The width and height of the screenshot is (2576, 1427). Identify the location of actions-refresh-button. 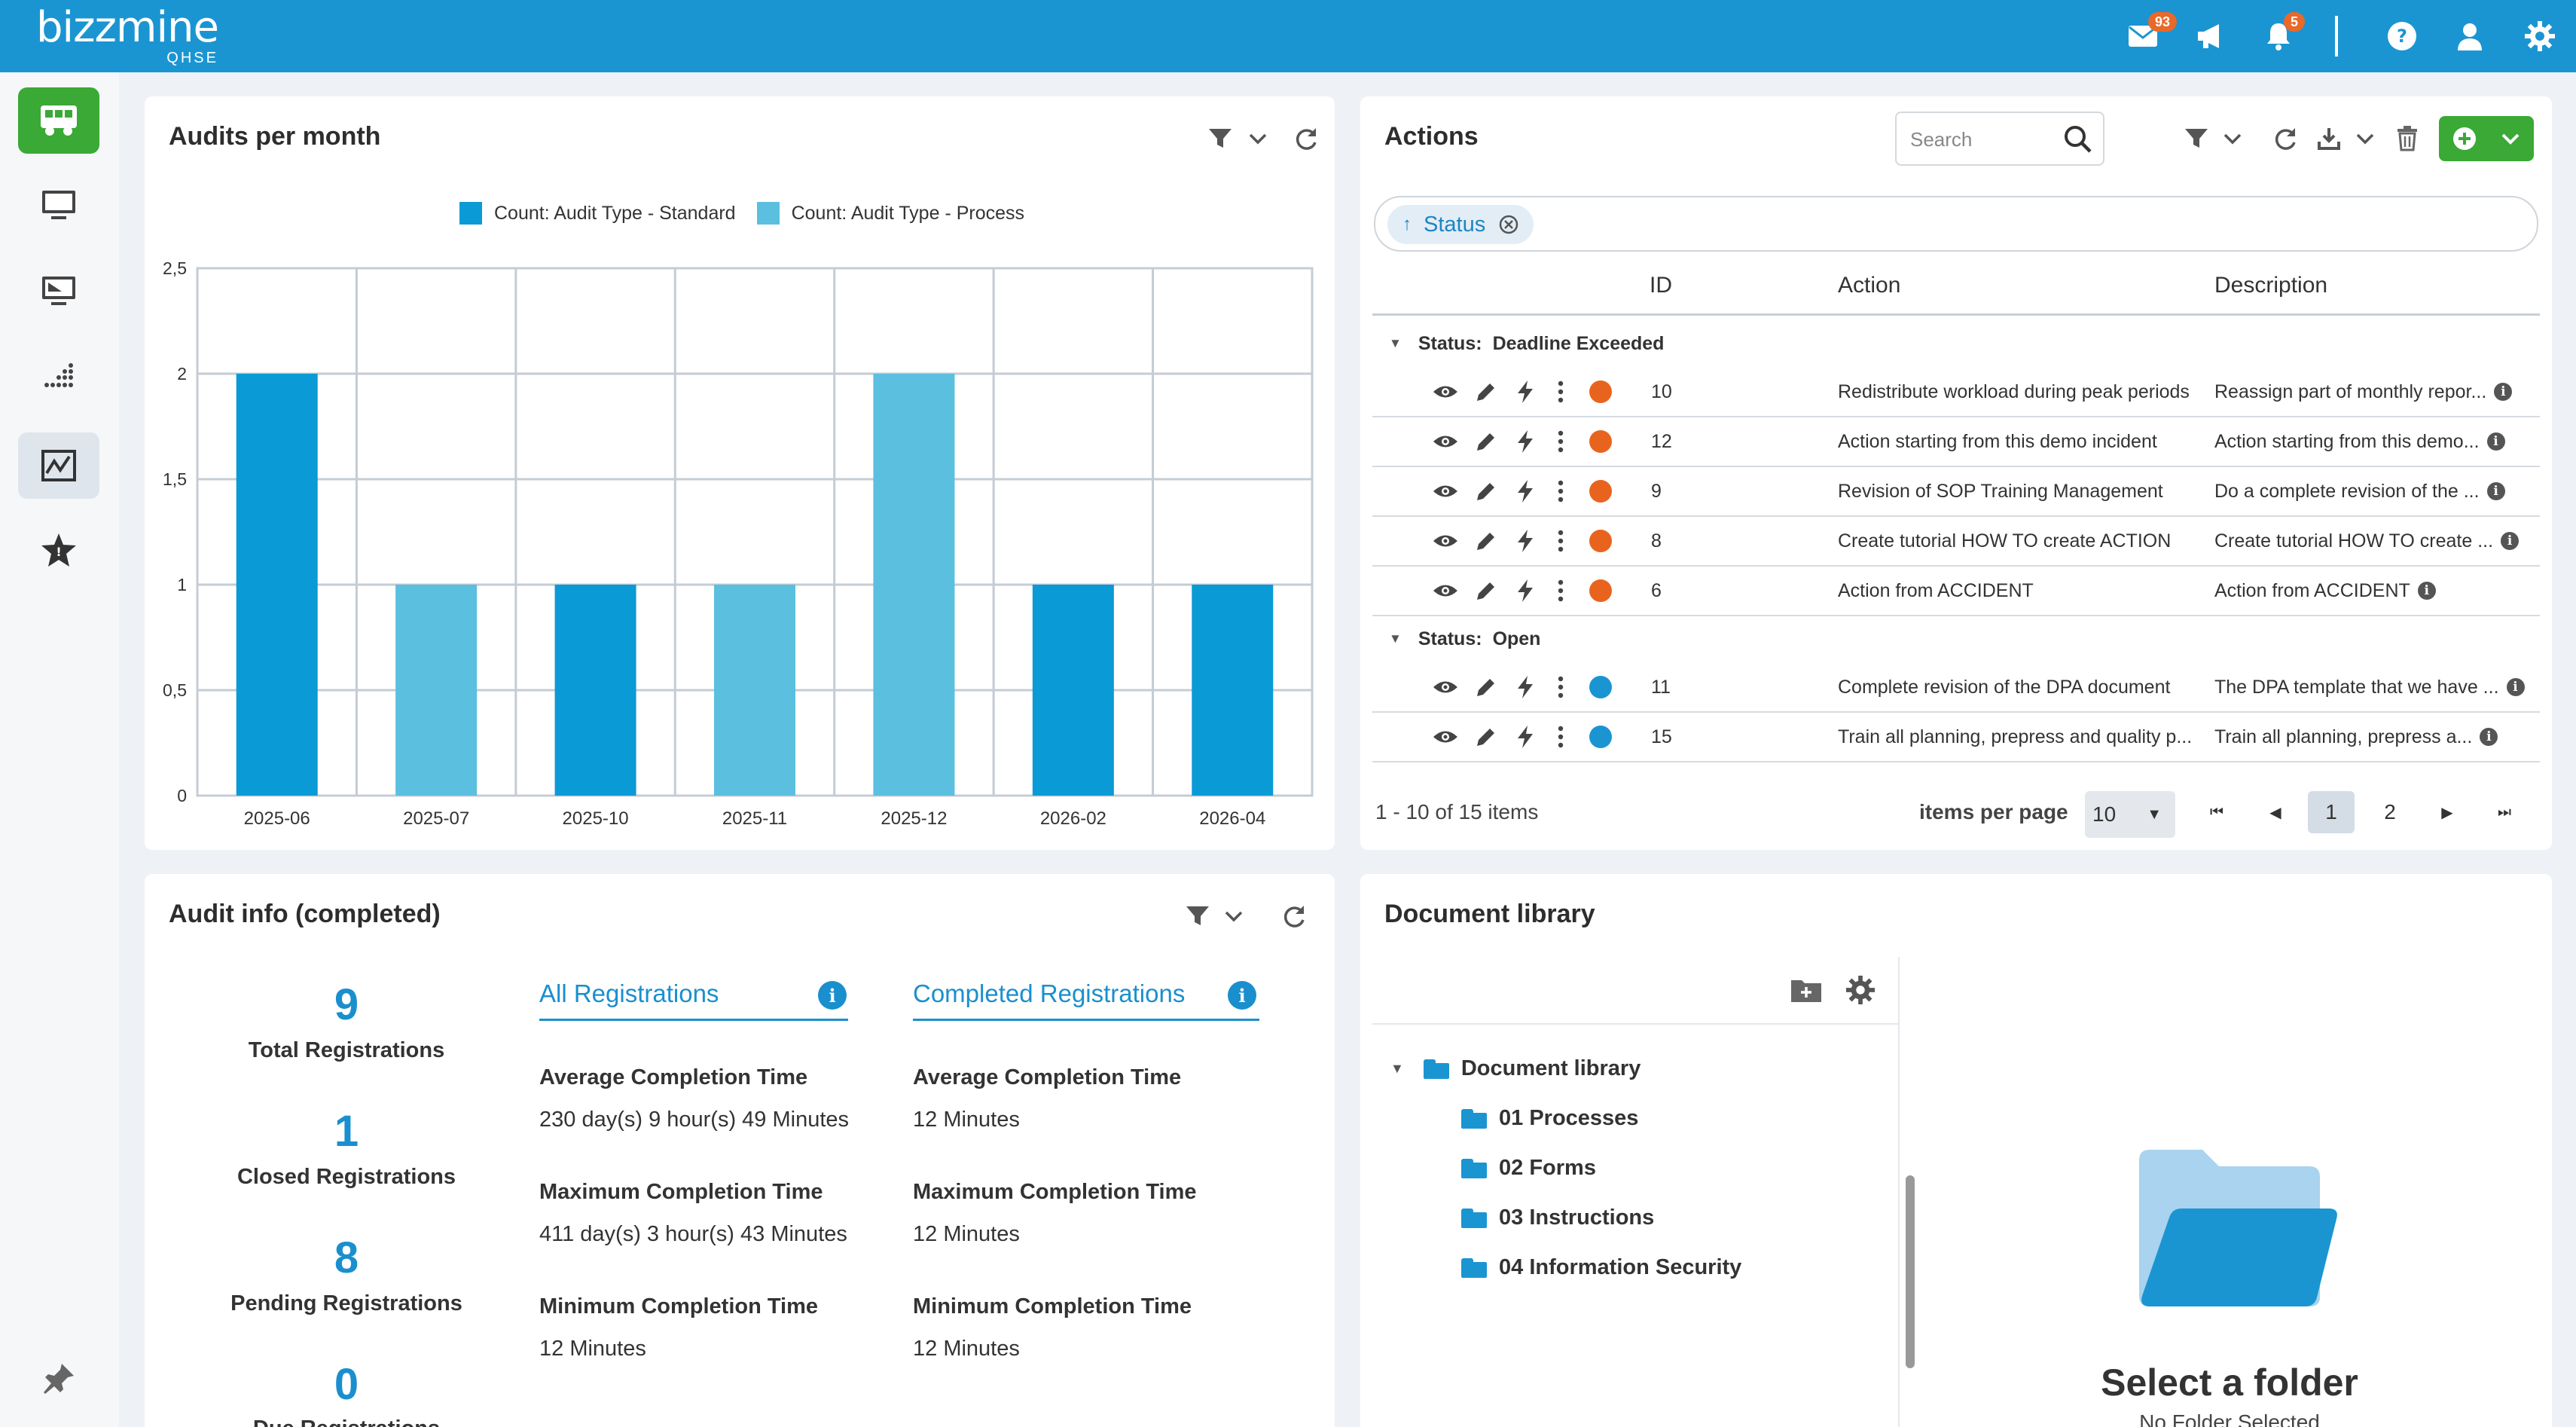
(2285, 139).